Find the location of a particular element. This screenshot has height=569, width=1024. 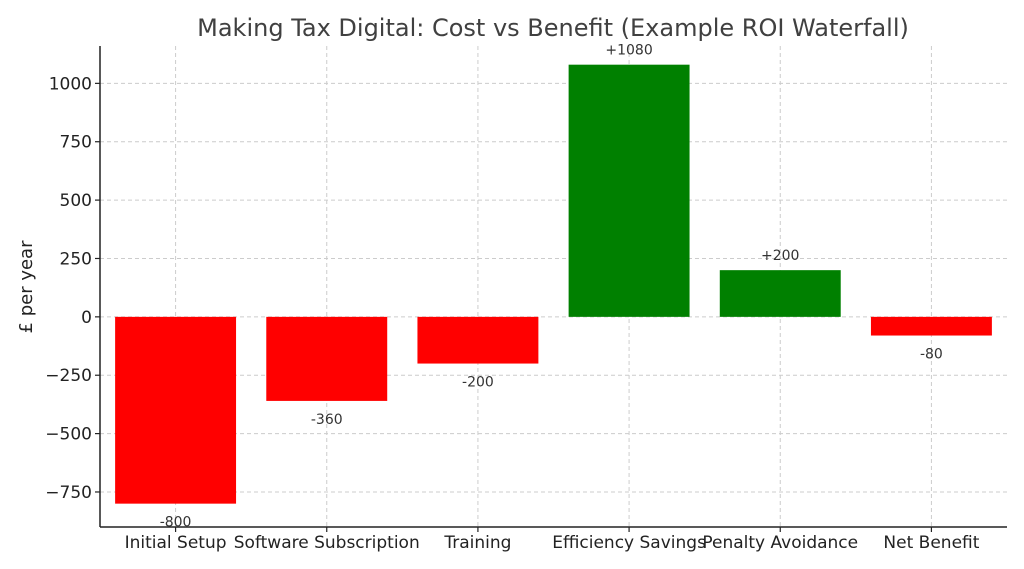

y-tick-label: 1000 is located at coordinates (70, 84).